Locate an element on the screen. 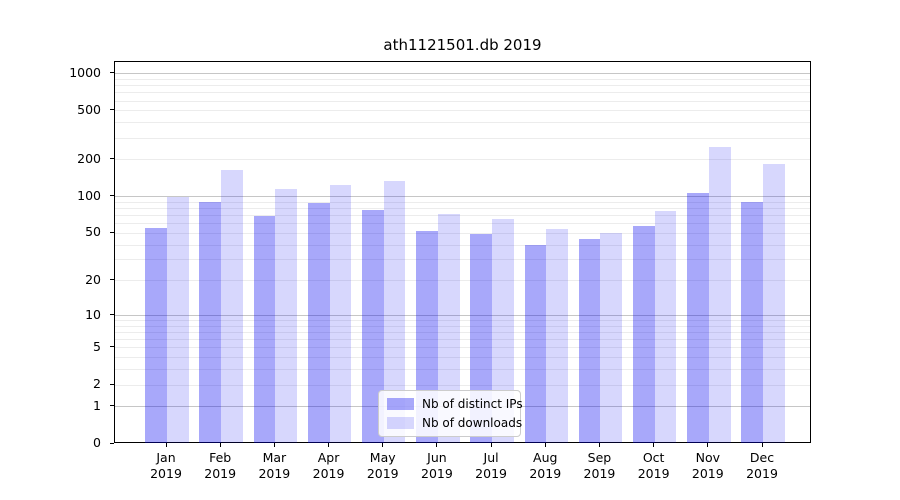 The width and height of the screenshot is (900, 500). y-tick-label: 1 is located at coordinates (97, 405).